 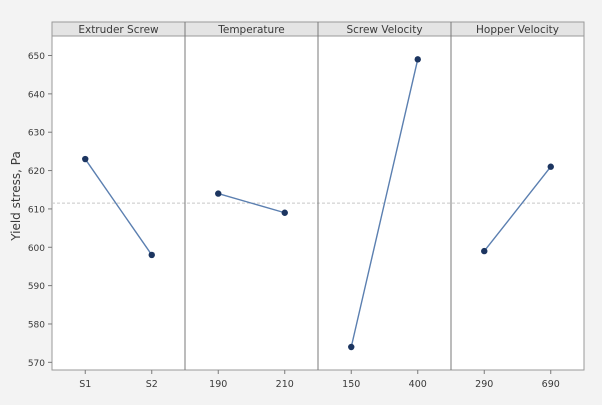 I want to click on x-tick-label: 210, so click(x=285, y=384).